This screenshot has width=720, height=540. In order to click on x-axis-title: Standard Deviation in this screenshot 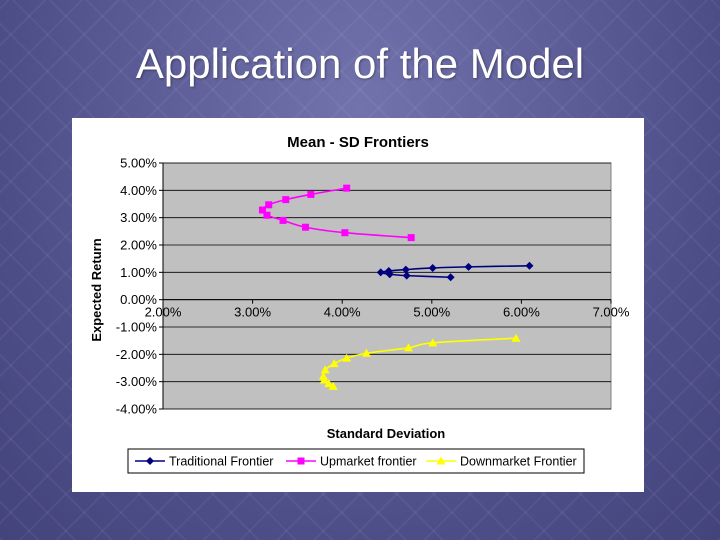, I will do `click(386, 433)`.